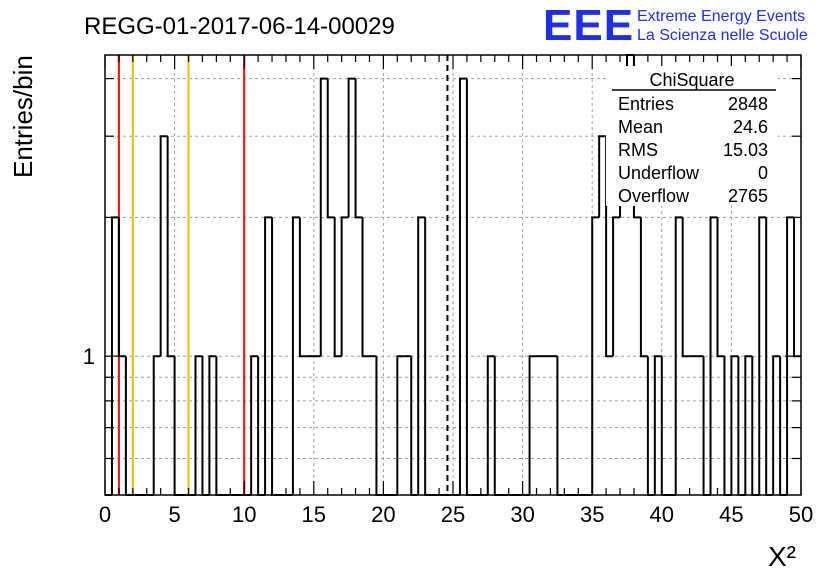  Describe the element at coordinates (722, 35) in the screenshot. I see `brand-line-2: La Scienza nelle Scuole` at that location.